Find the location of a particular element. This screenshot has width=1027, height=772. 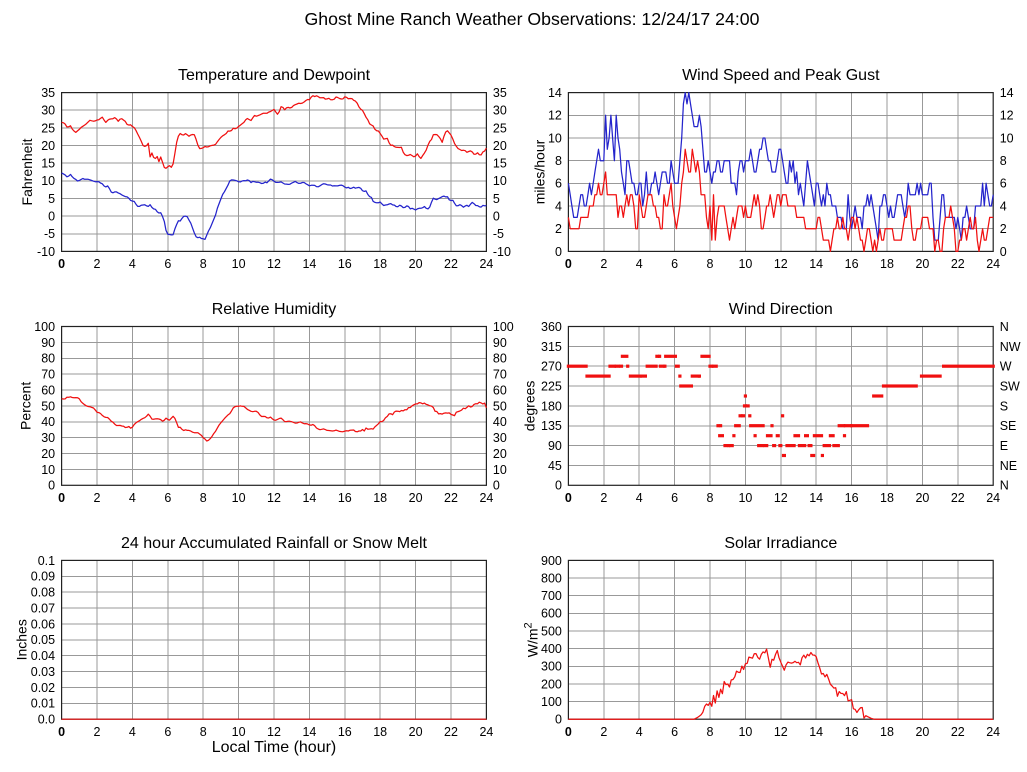

svg-text: 225 is located at coordinates (551, 386).